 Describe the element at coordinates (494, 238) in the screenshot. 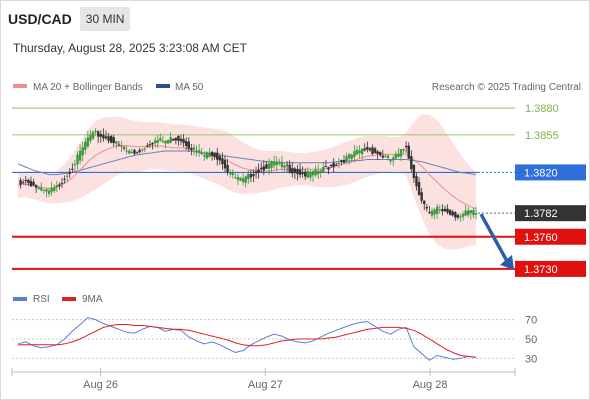

I see `projection-line` at that location.